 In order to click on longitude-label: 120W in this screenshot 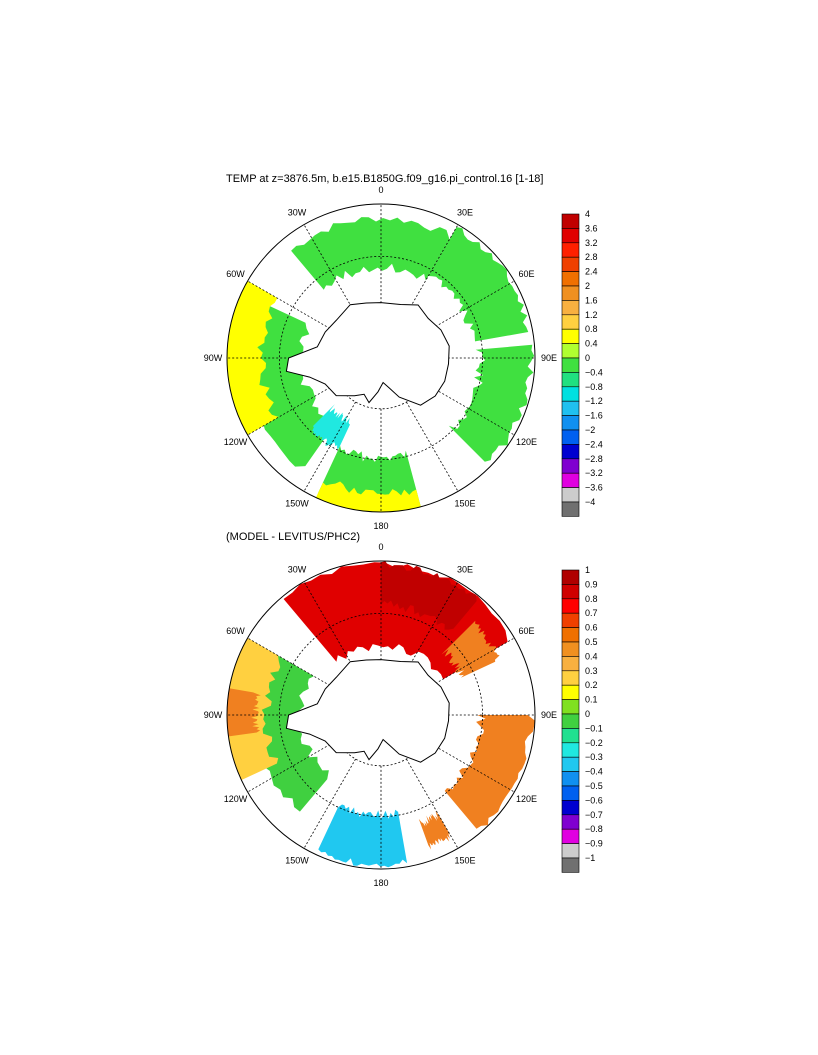, I will do `click(236, 442)`.